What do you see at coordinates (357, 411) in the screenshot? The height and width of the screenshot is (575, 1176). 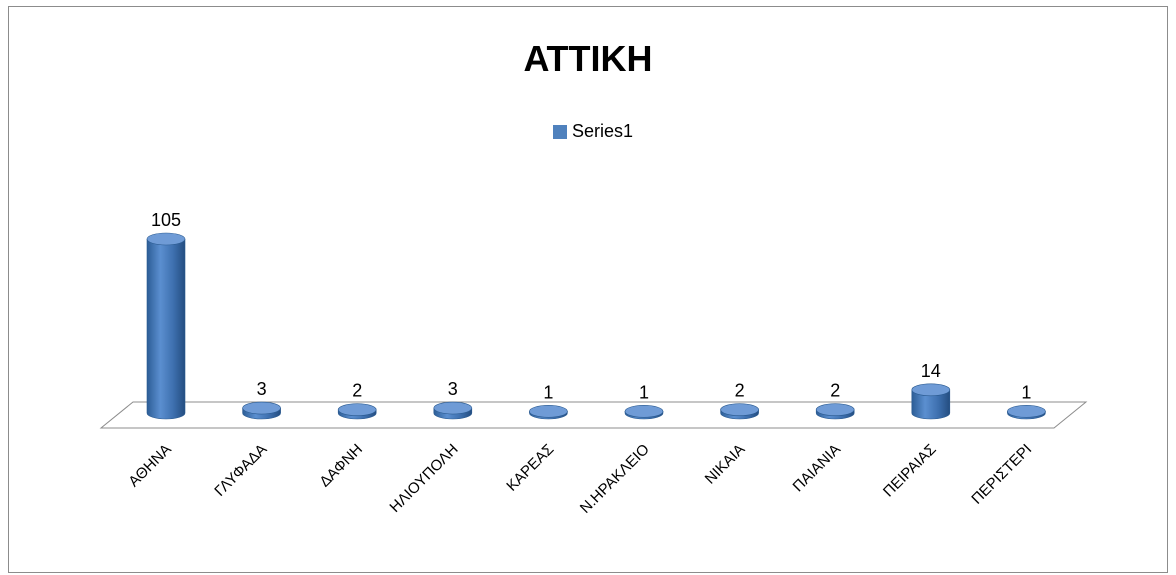 I see `bar-ΔΑΦΝΗ` at bounding box center [357, 411].